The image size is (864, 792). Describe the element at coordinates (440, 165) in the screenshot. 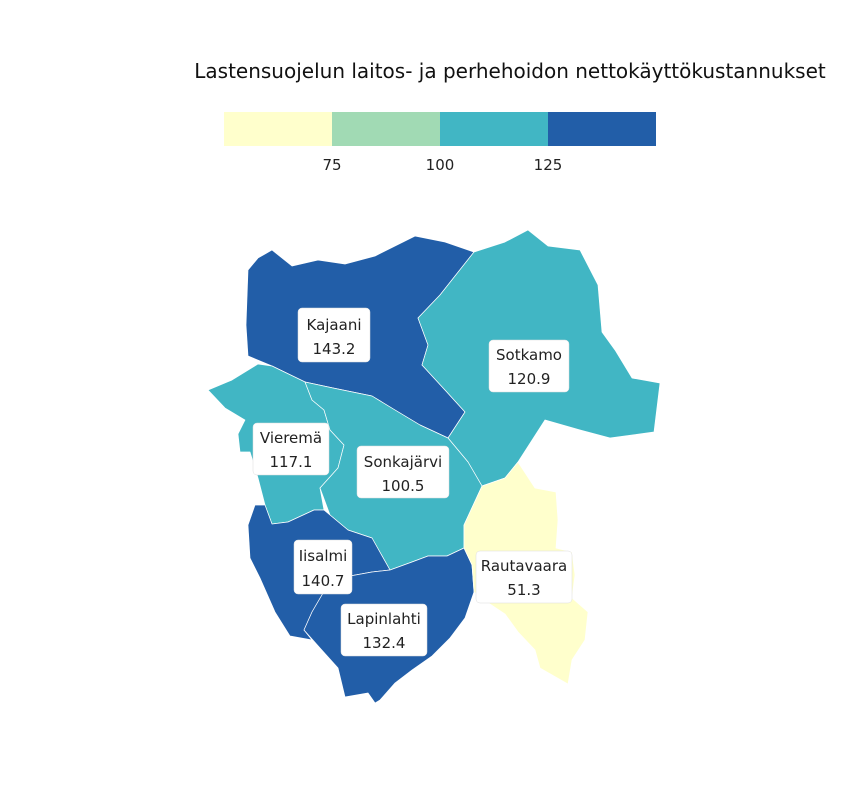

I see `legend-tick-100: 100` at that location.